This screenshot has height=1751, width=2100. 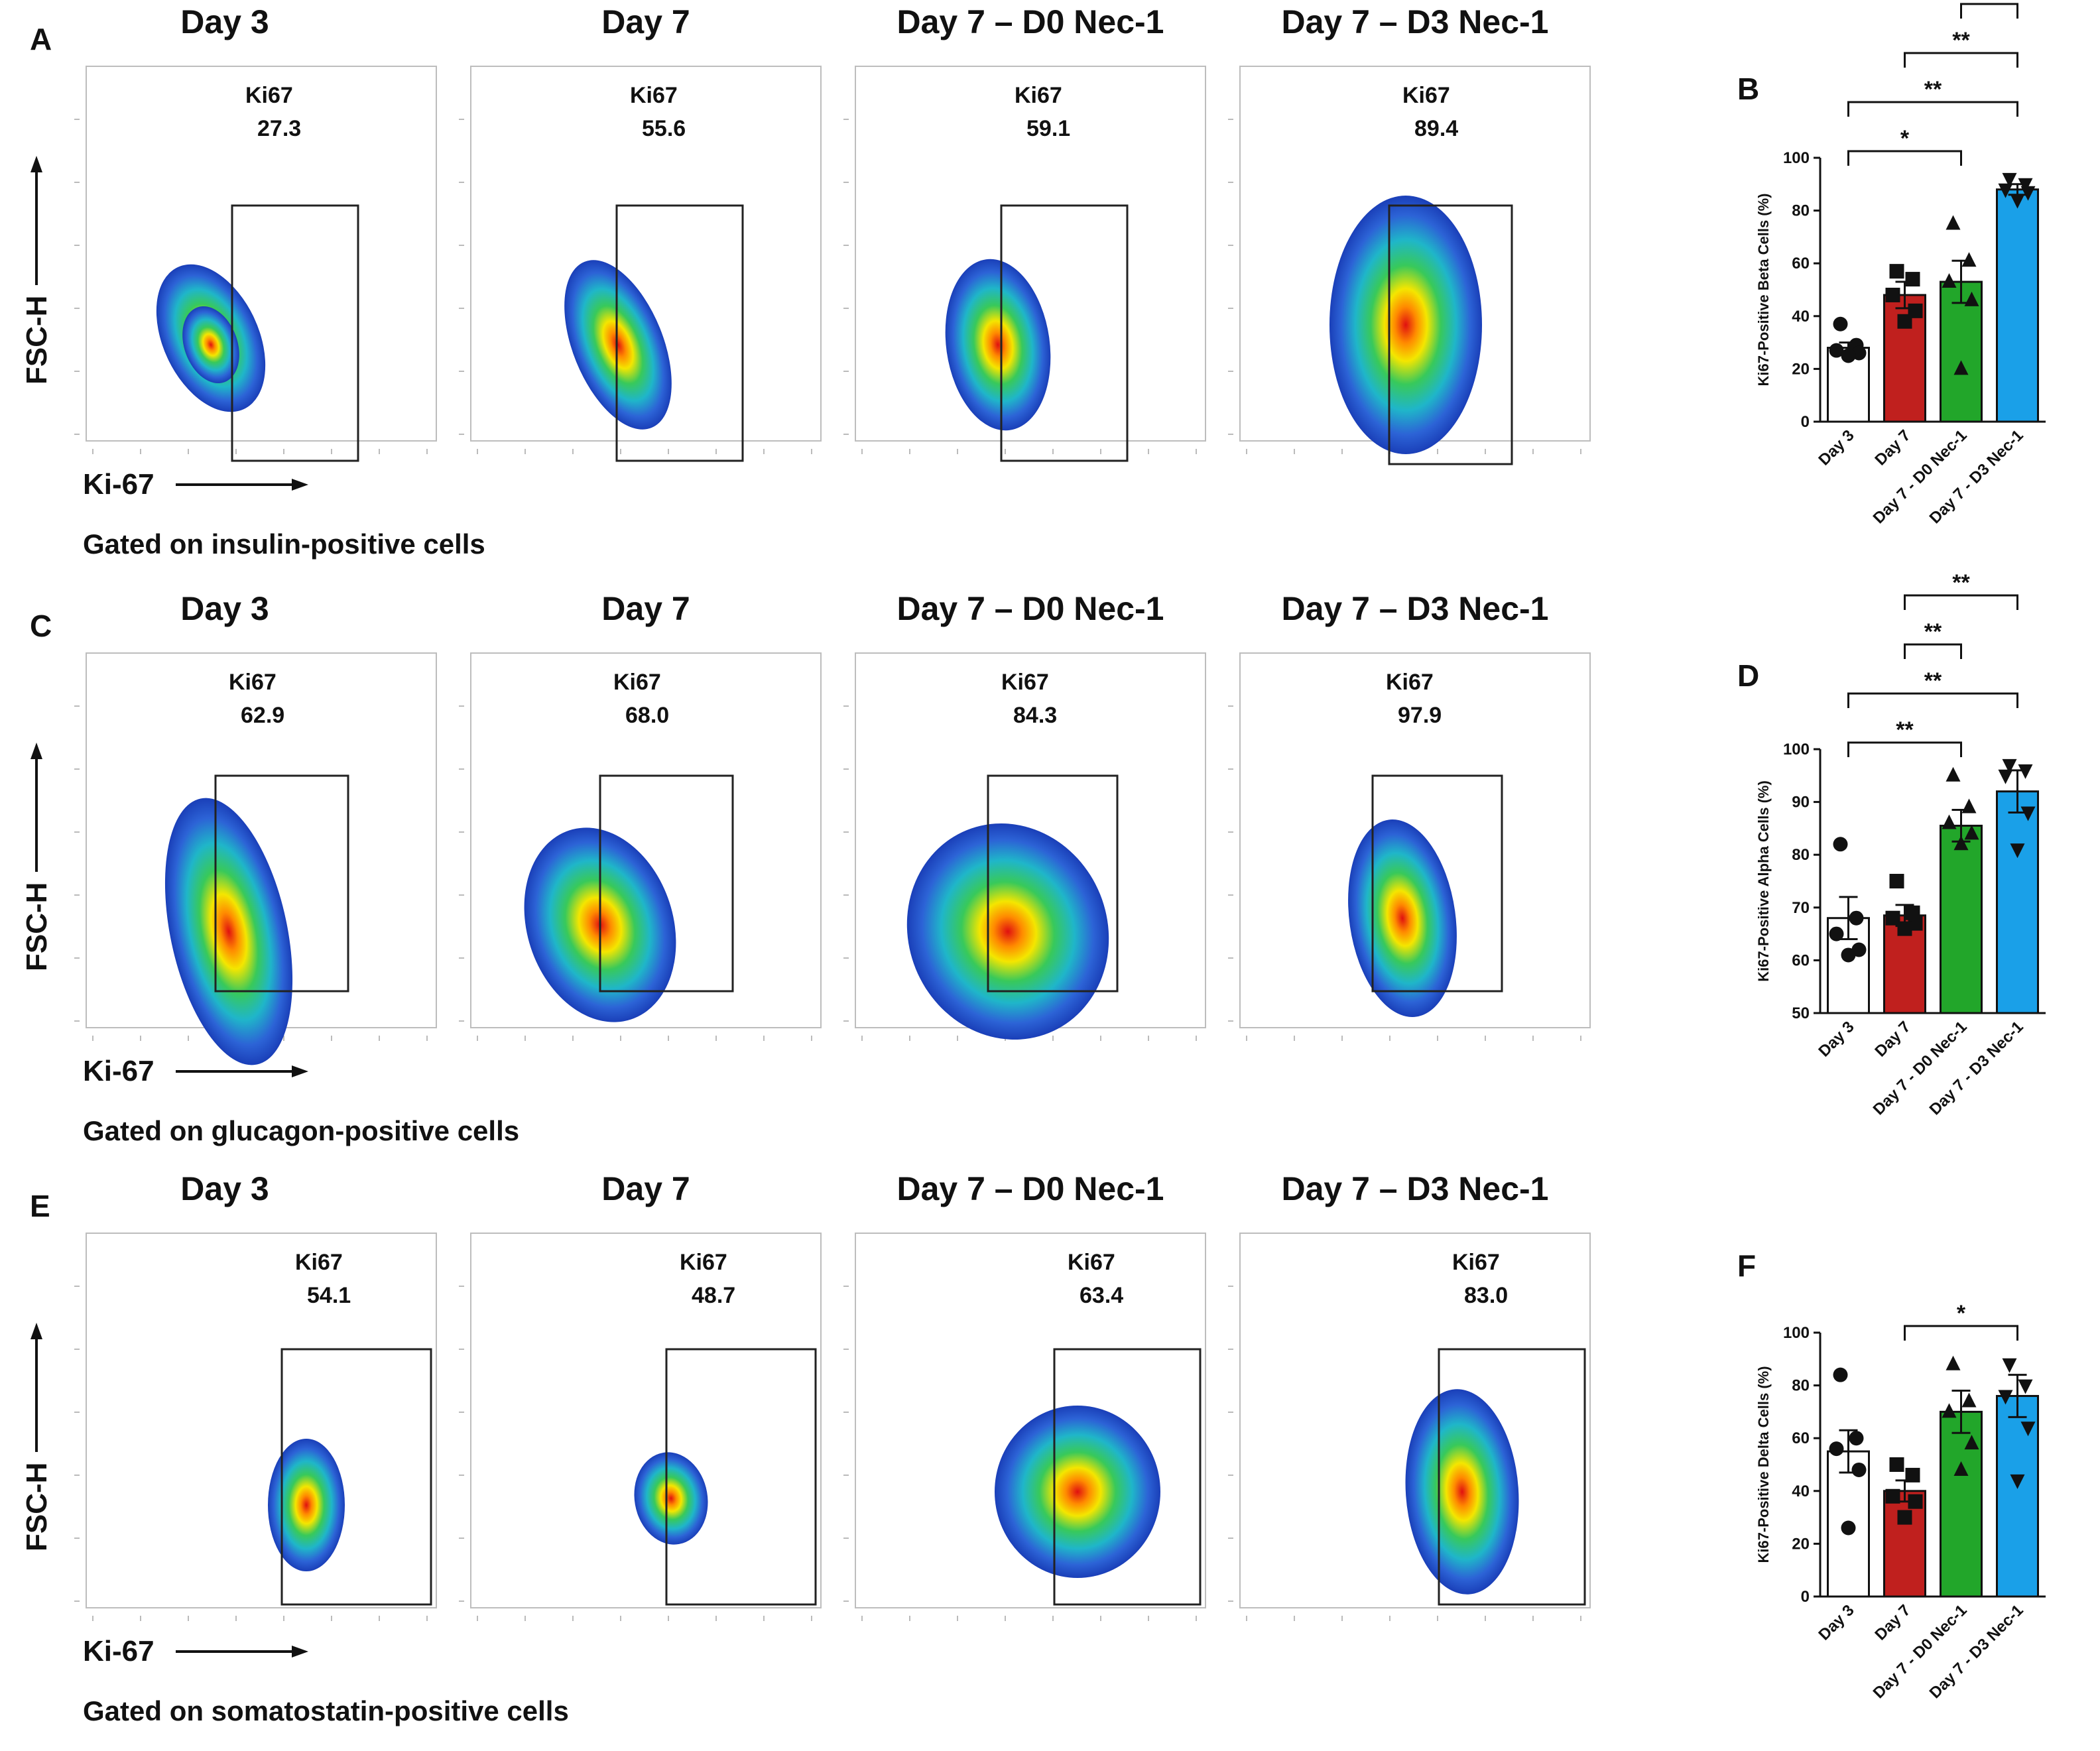 I want to click on flow-plot: Day 7 – D3 Nec-1 Ki67 97.9, so click(x=1409, y=815).